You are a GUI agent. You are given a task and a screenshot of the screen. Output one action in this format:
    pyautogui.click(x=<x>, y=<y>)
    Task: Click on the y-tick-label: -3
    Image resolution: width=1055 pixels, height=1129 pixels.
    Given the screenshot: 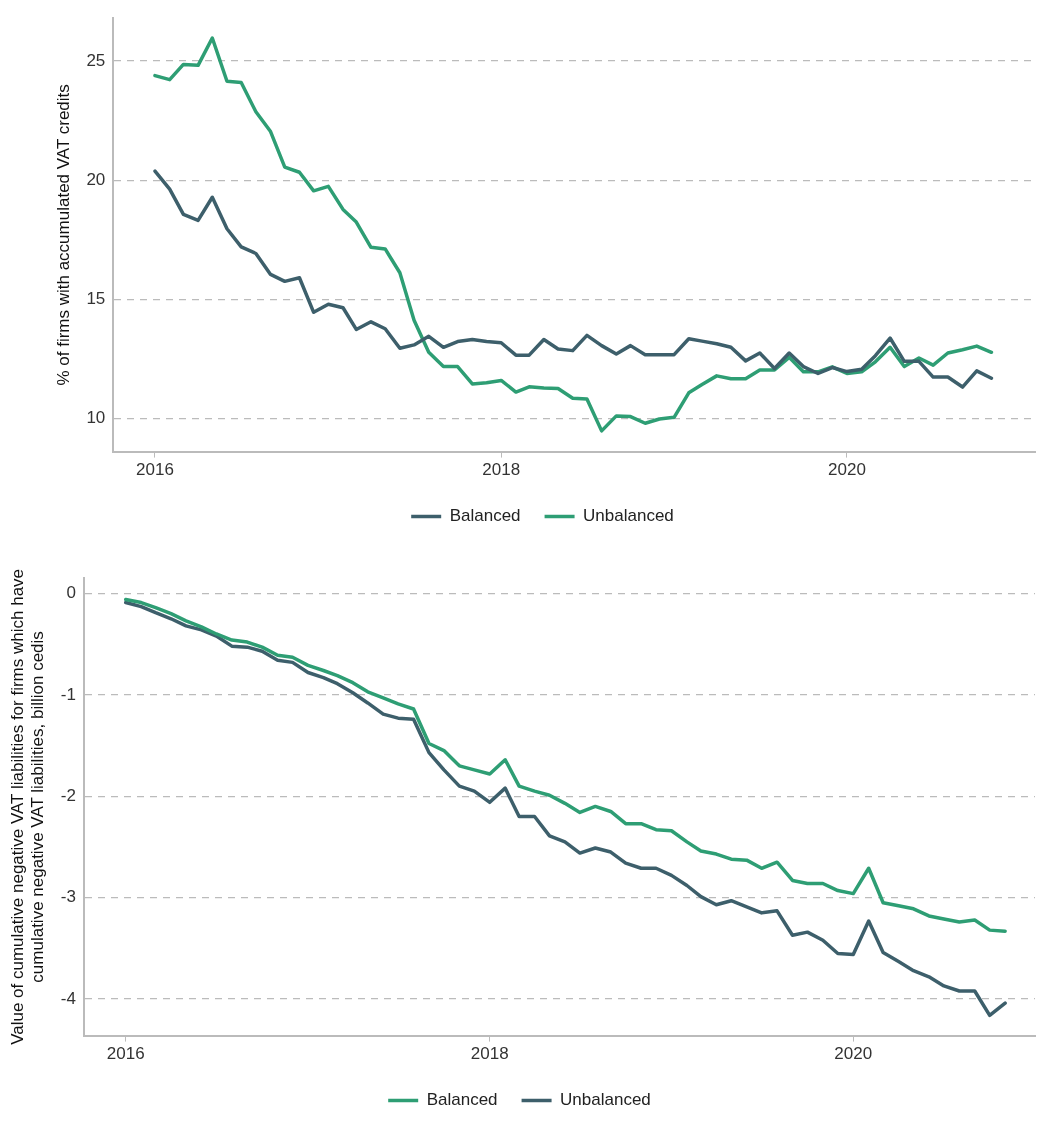 What is the action you would take?
    pyautogui.click(x=68, y=897)
    